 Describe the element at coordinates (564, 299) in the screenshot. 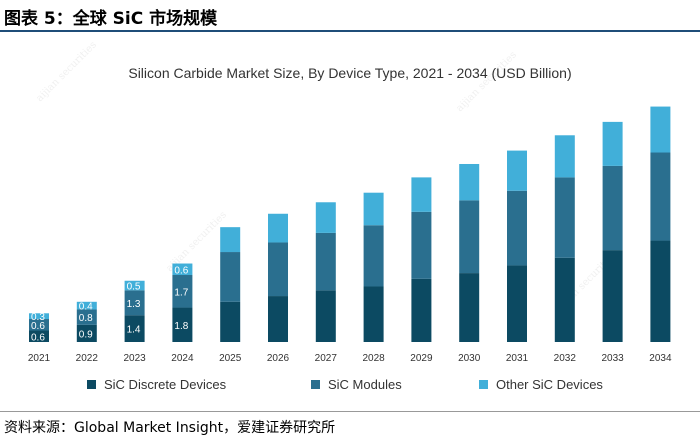

I see `bar-discrete-2032` at that location.